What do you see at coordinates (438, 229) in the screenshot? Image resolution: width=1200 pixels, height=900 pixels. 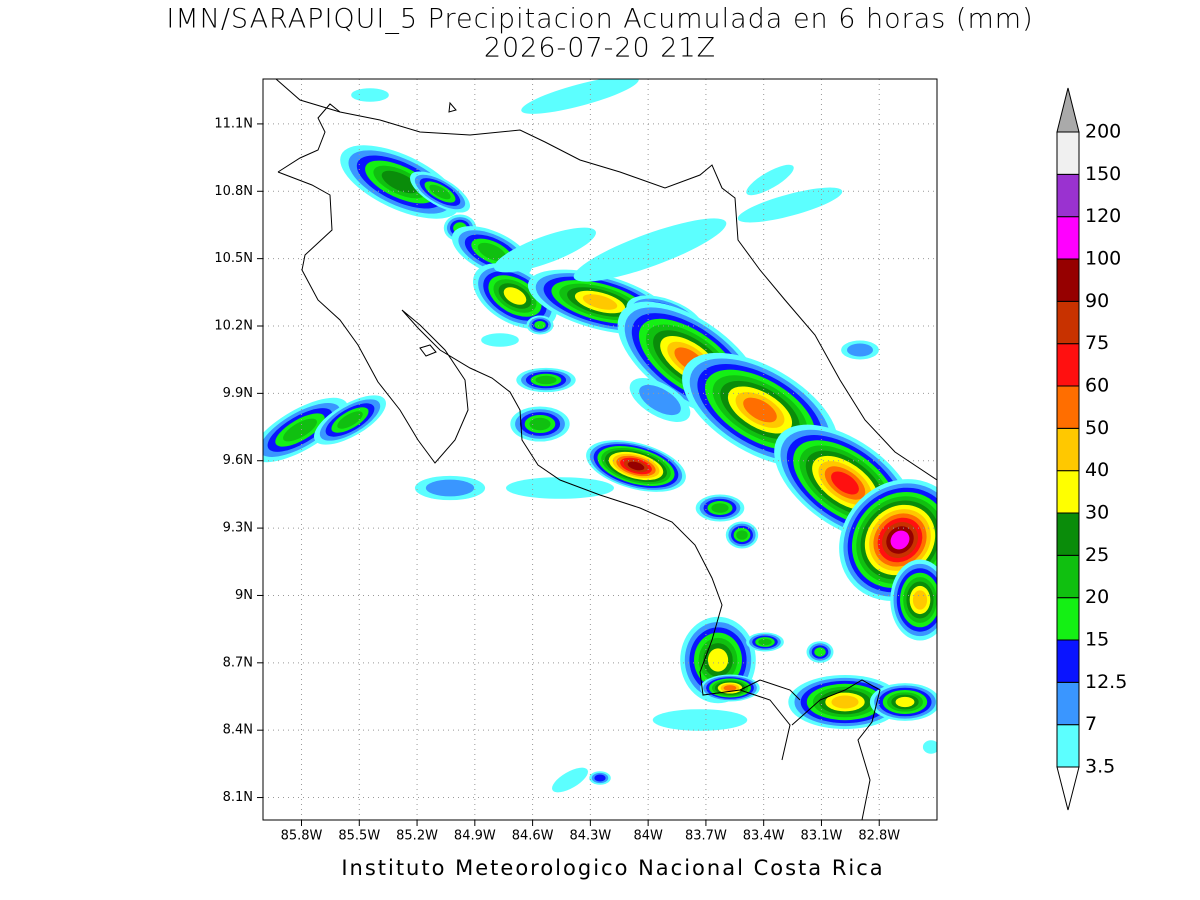 I see `lake` at bounding box center [438, 229].